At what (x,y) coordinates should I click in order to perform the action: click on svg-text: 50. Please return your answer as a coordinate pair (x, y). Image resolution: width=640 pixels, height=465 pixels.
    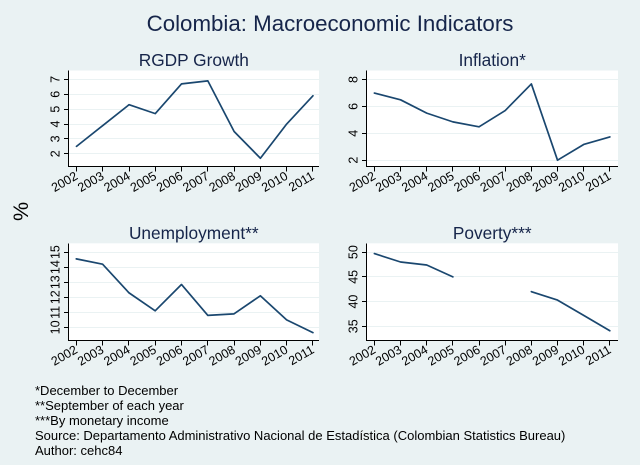
    Looking at the image, I should click on (354, 252).